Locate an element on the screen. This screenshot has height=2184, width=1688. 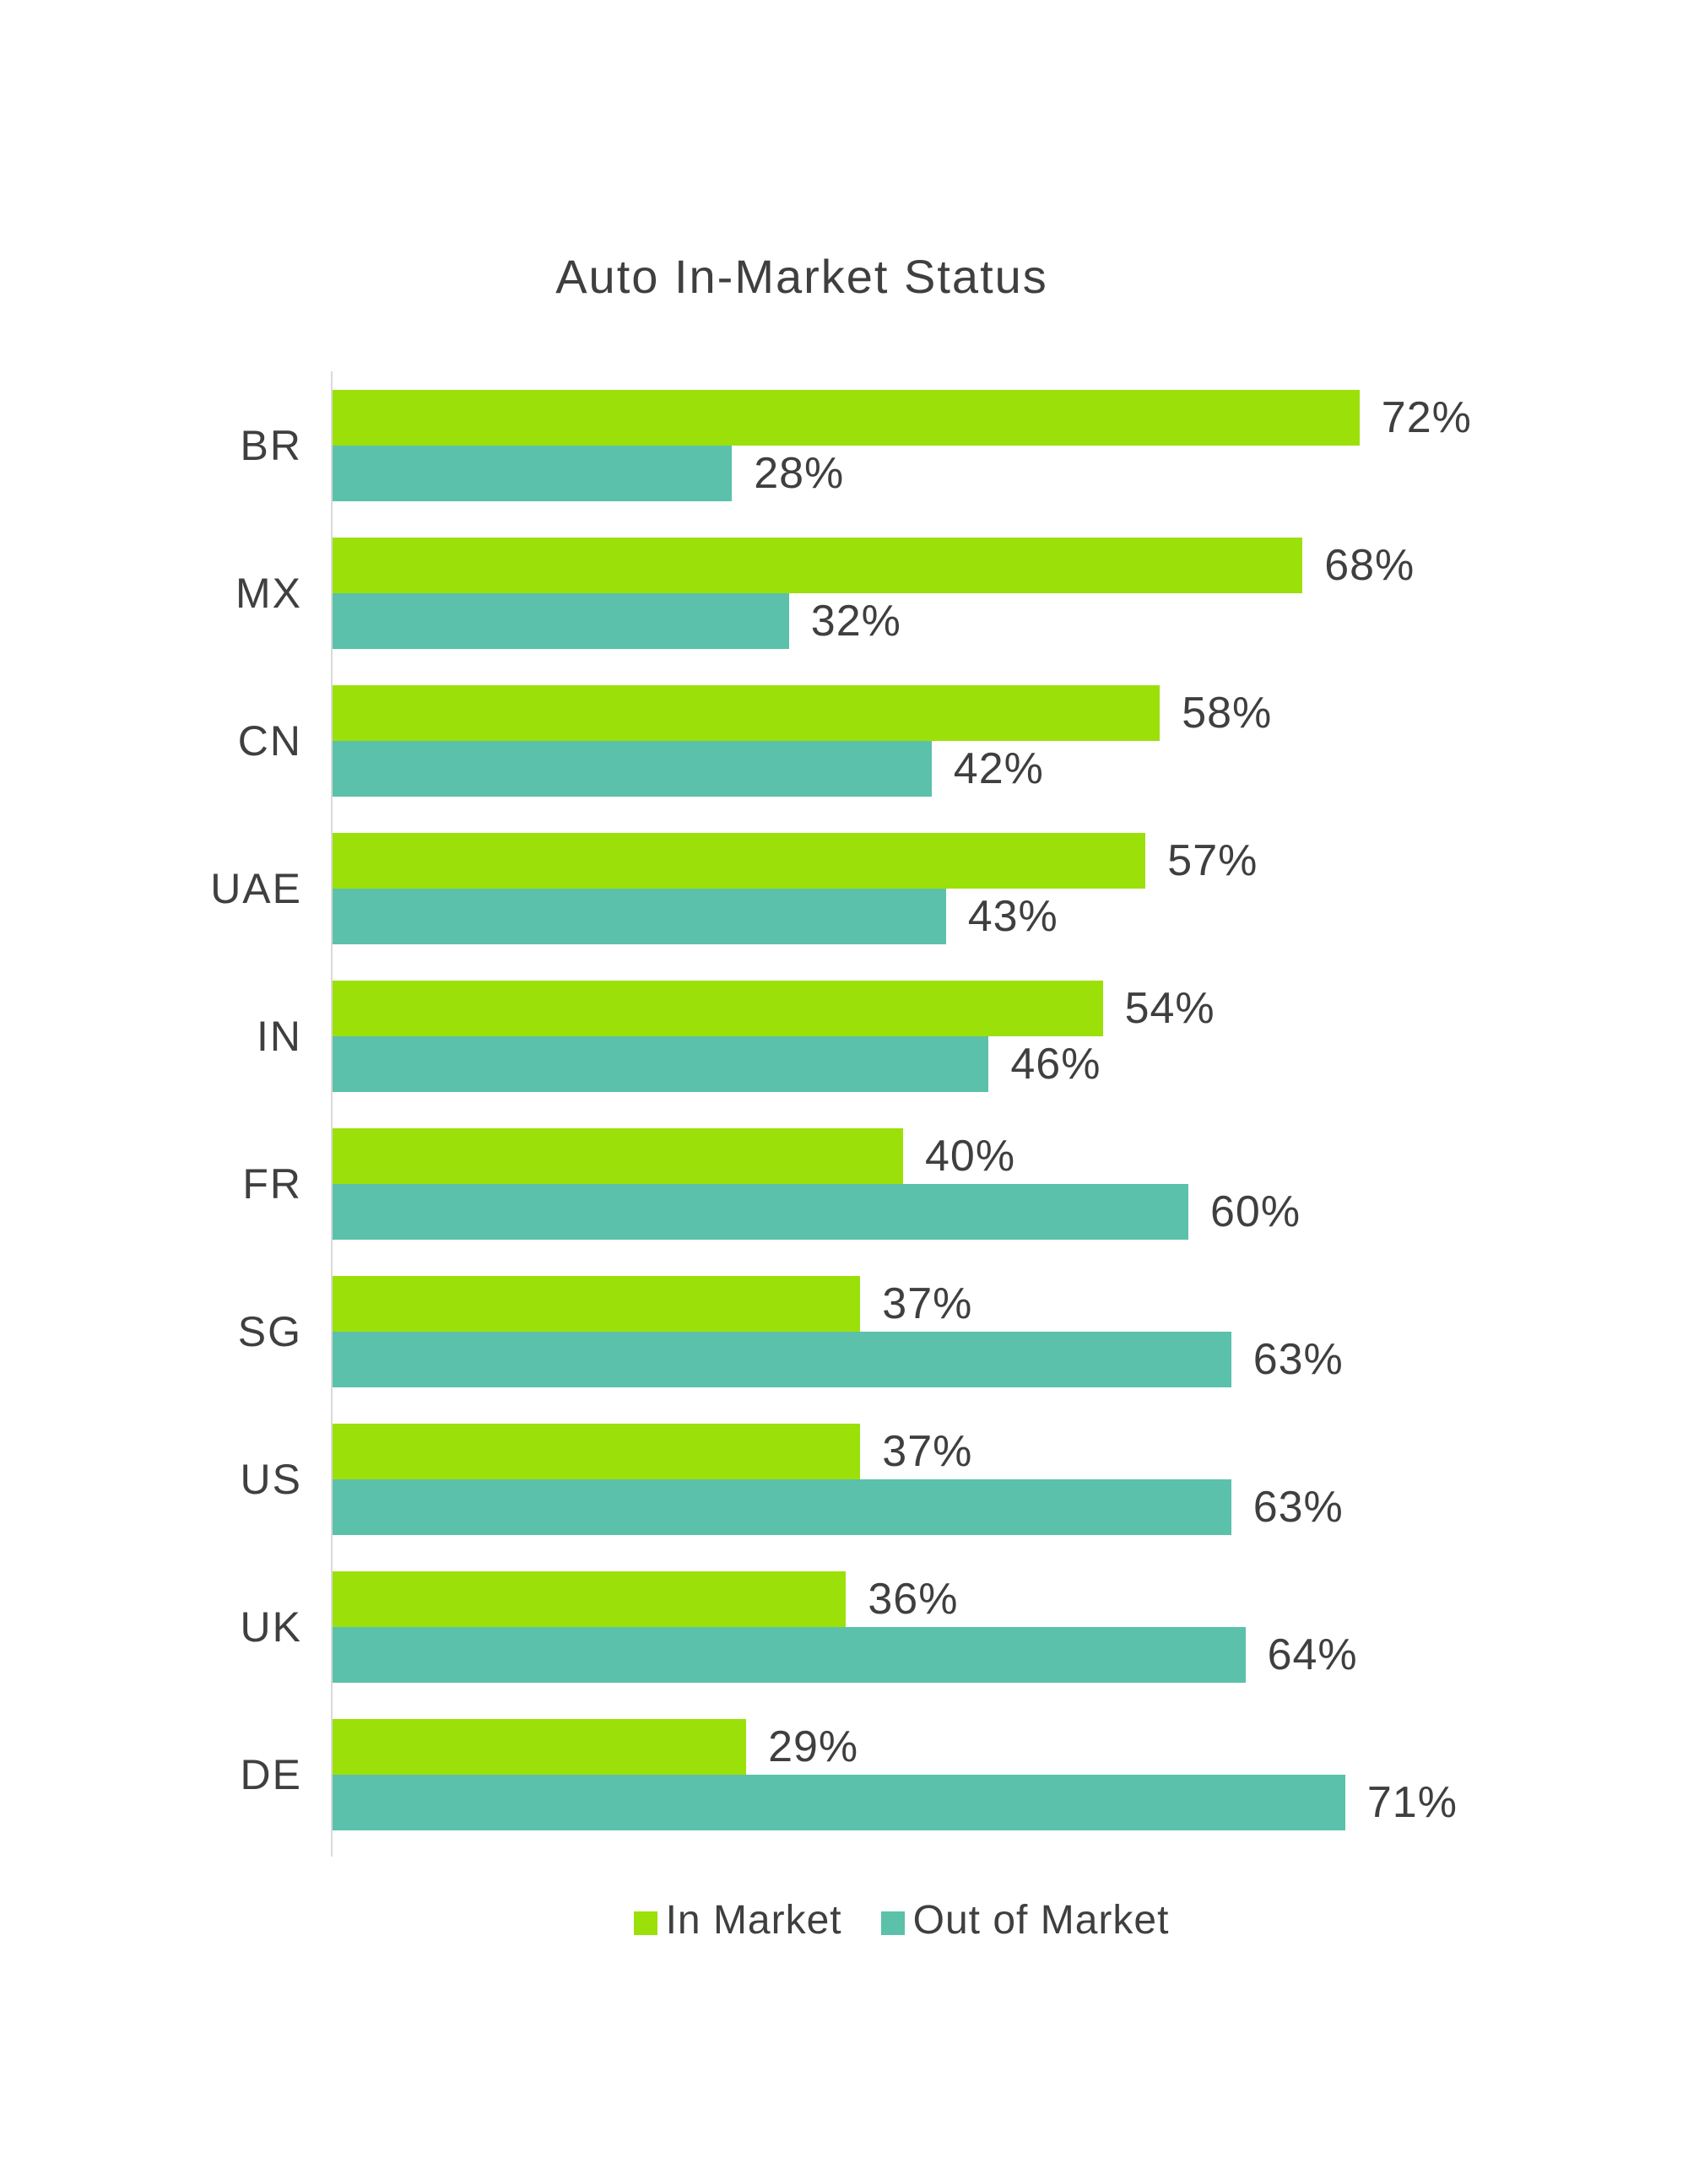
value-label-in-market: 54% is located at coordinates (1169, 1008).